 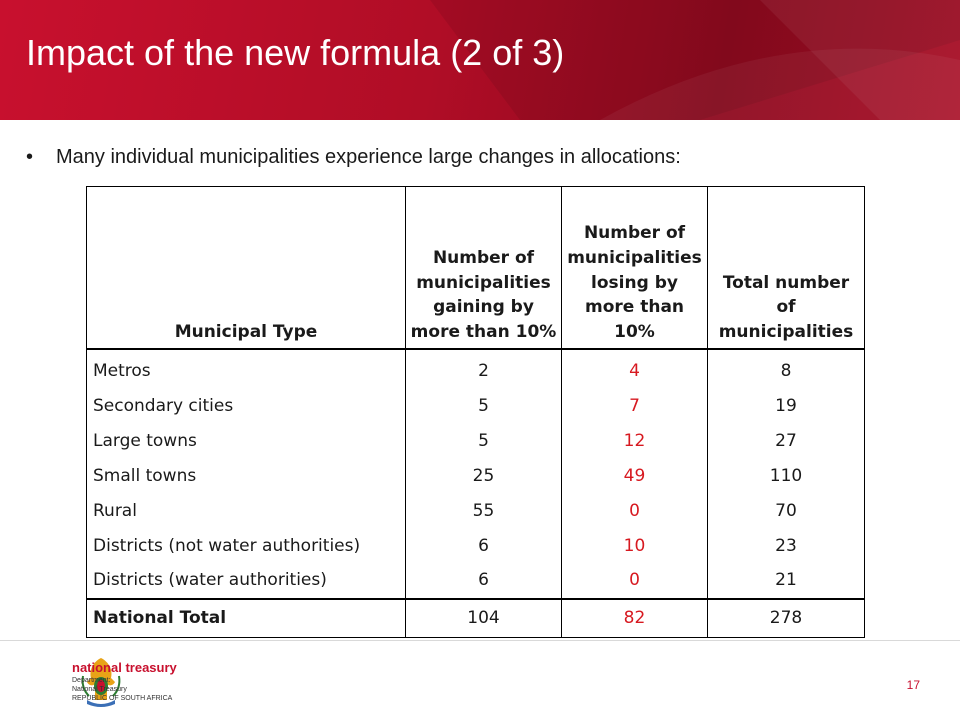 I want to click on table-row: Small towns 25 49 110, so click(x=475, y=476).